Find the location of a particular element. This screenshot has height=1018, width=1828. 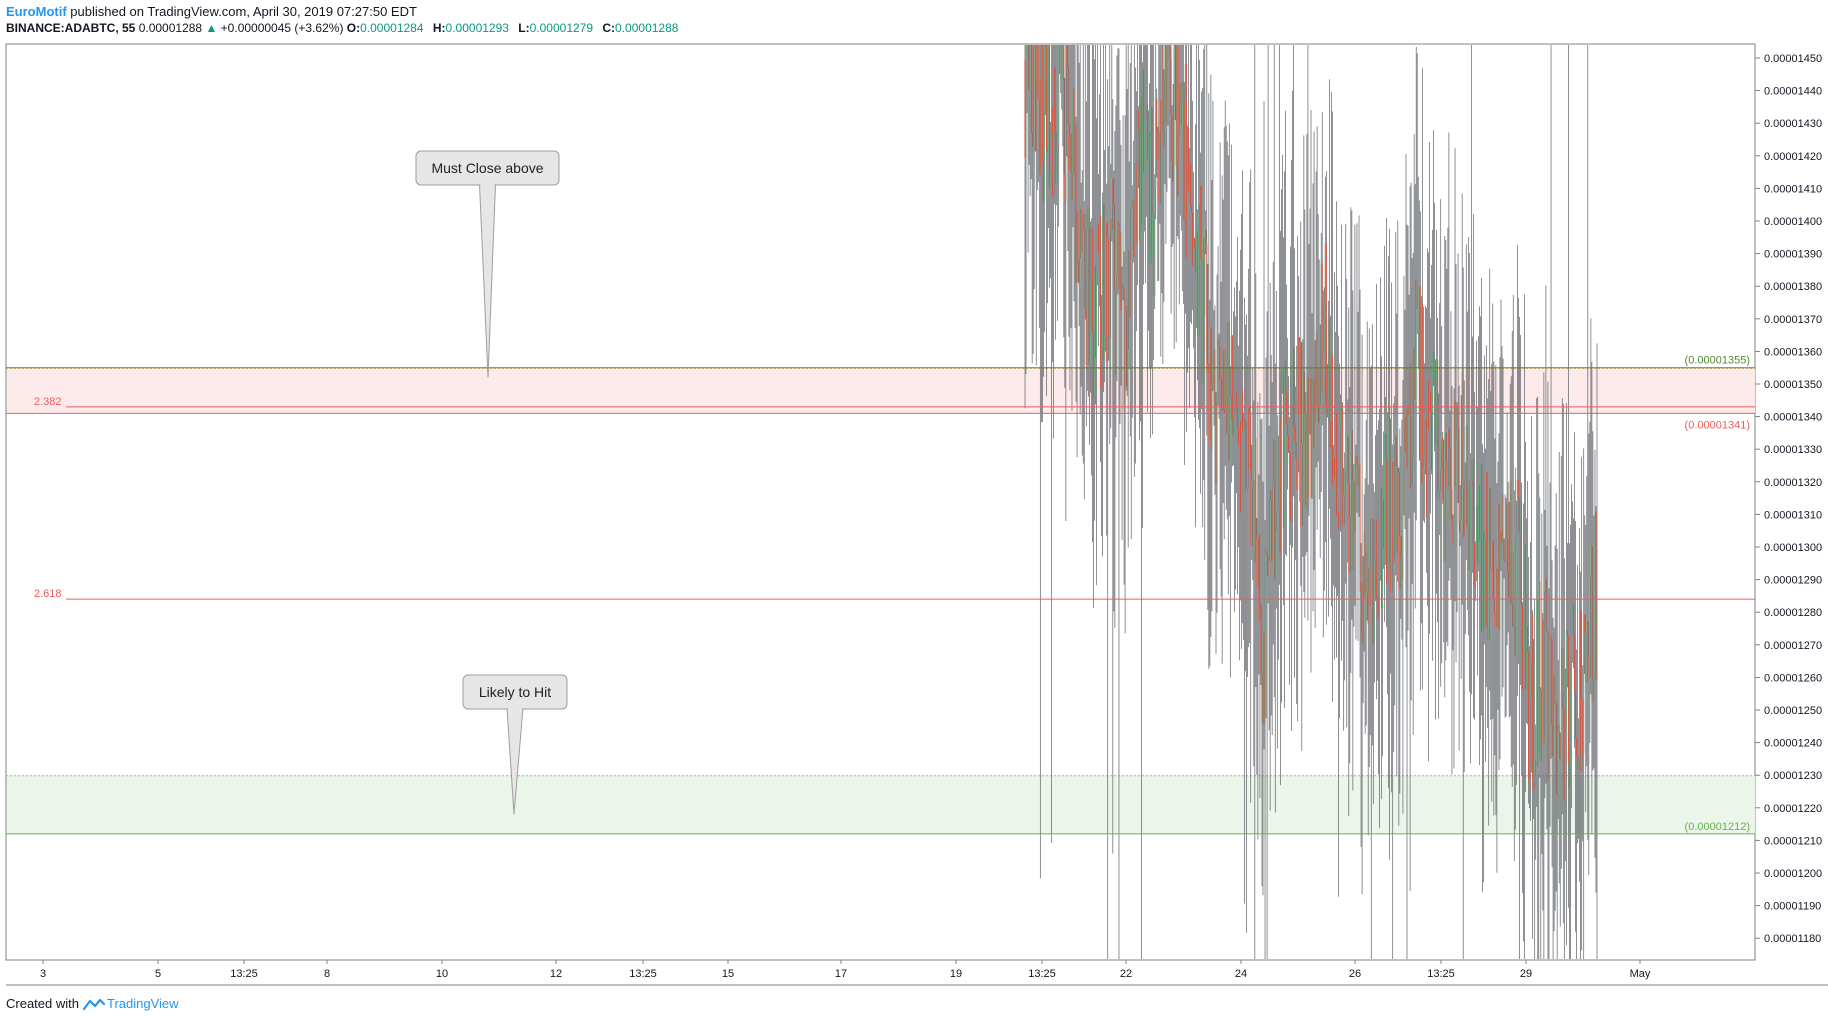

x-tick-label: 29 is located at coordinates (1526, 974).